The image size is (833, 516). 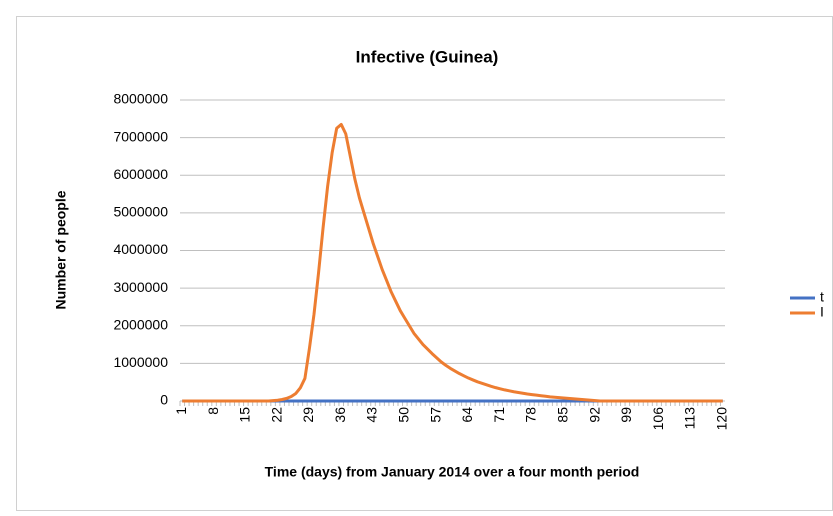 What do you see at coordinates (690, 418) in the screenshot?
I see `x-tick-label: 113` at bounding box center [690, 418].